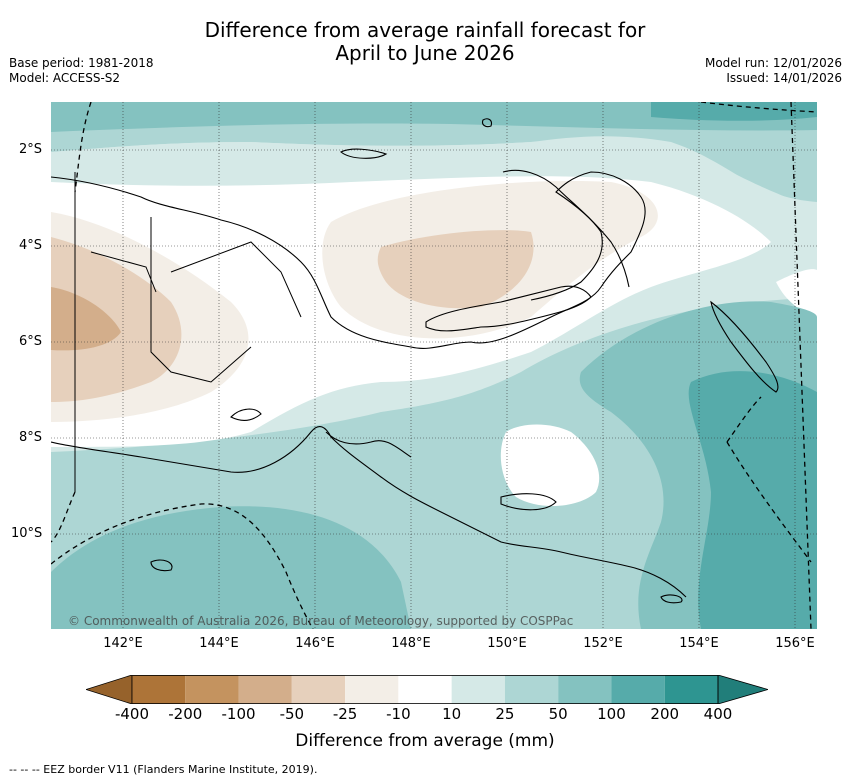 Image resolution: width=850 pixels, height=781 pixels. Describe the element at coordinates (434, 117) in the screenshot. I see `contour-wet-north` at that location.